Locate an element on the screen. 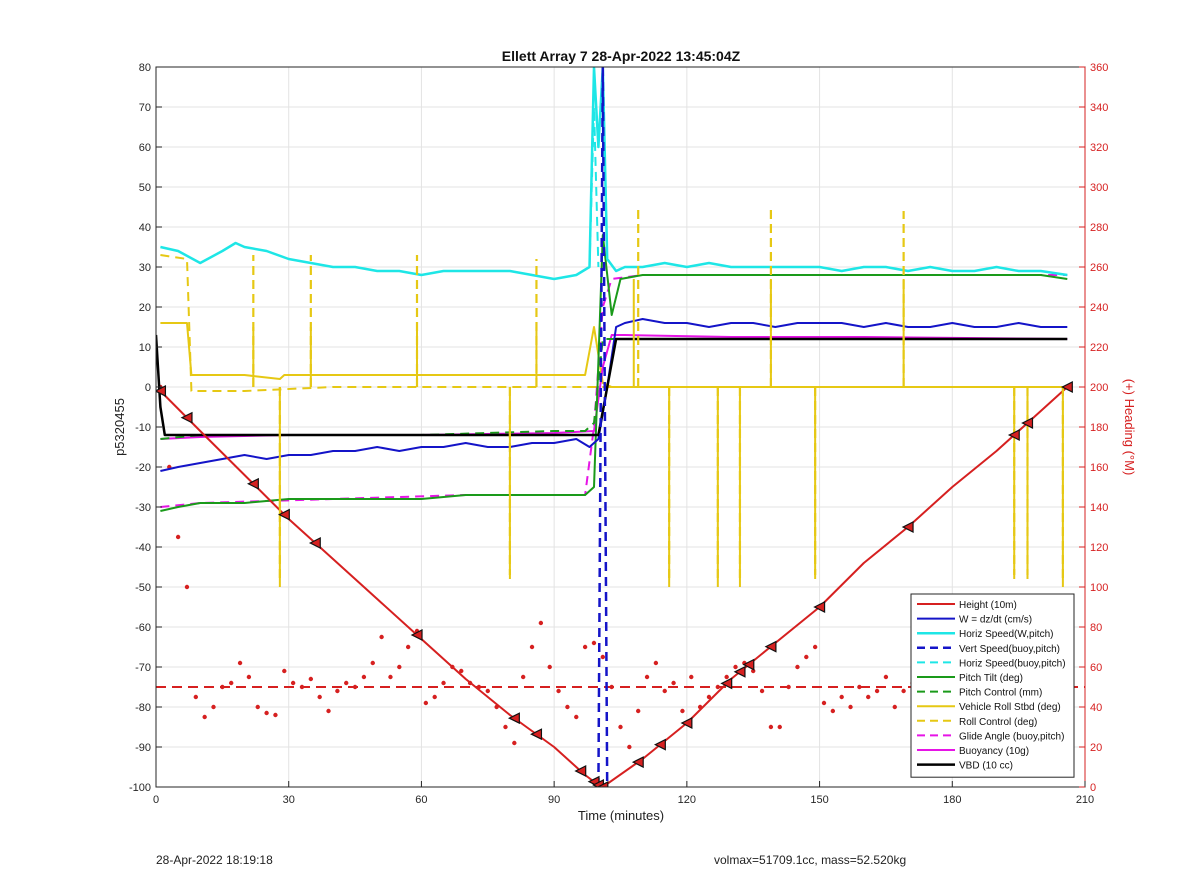  y-tick-label: -90 is located at coordinates (143, 748).